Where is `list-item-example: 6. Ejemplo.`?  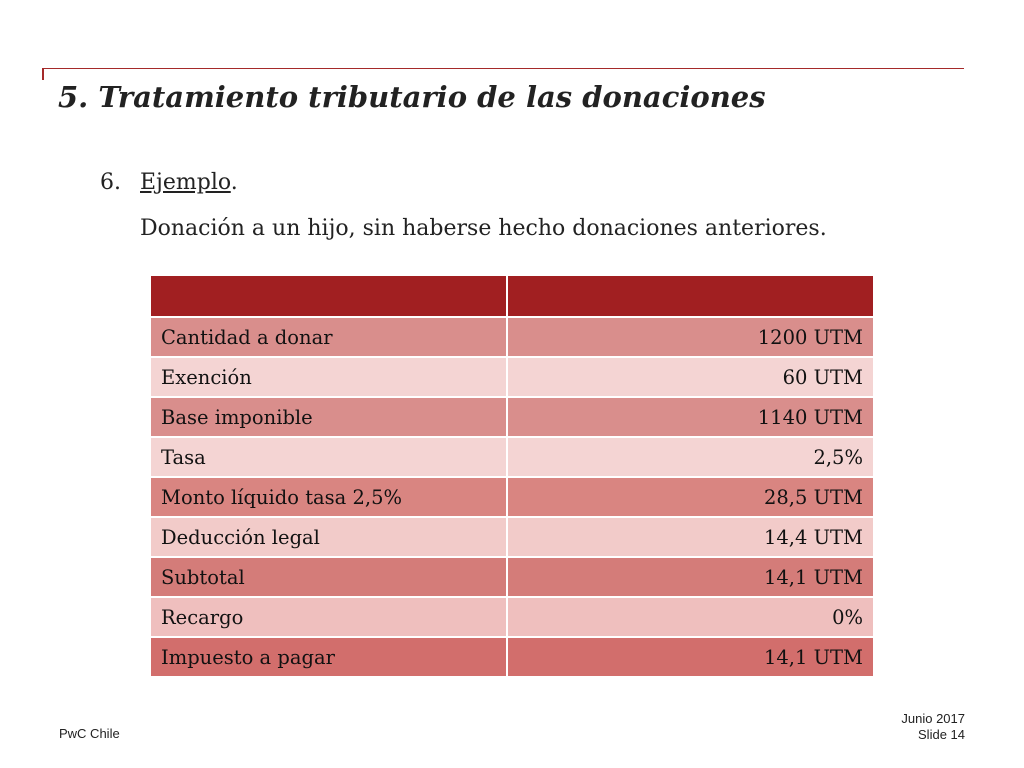
list-item-example: 6. Ejemplo. is located at coordinates (169, 182).